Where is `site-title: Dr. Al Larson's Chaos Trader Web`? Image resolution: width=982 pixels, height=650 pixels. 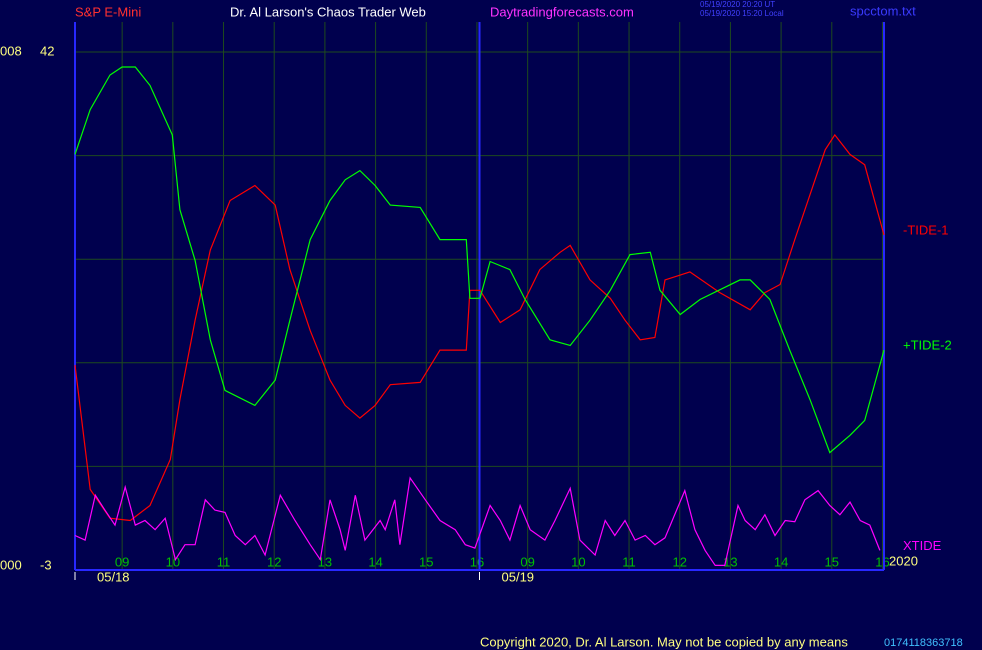 site-title: Dr. Al Larson's Chaos Trader Web is located at coordinates (328, 11).